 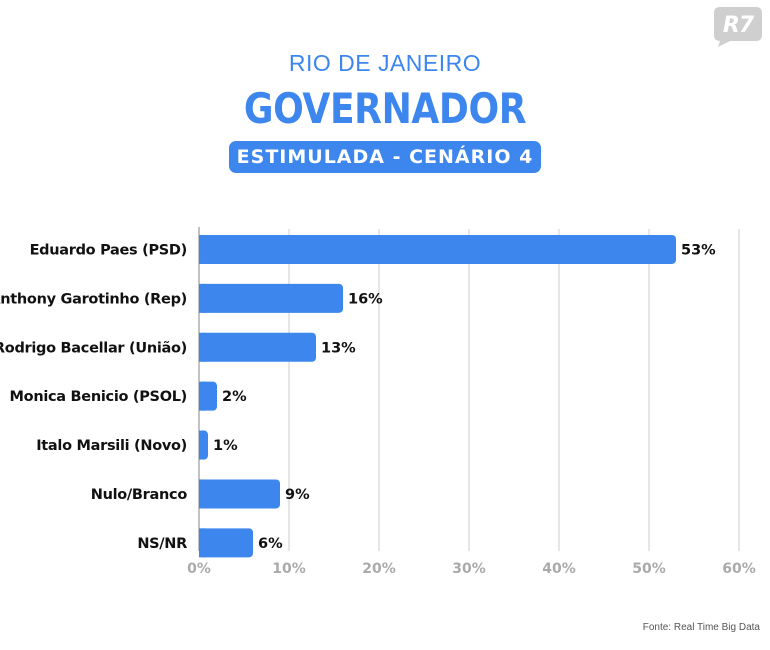 I want to click on value-label: 9%, so click(x=297, y=495).